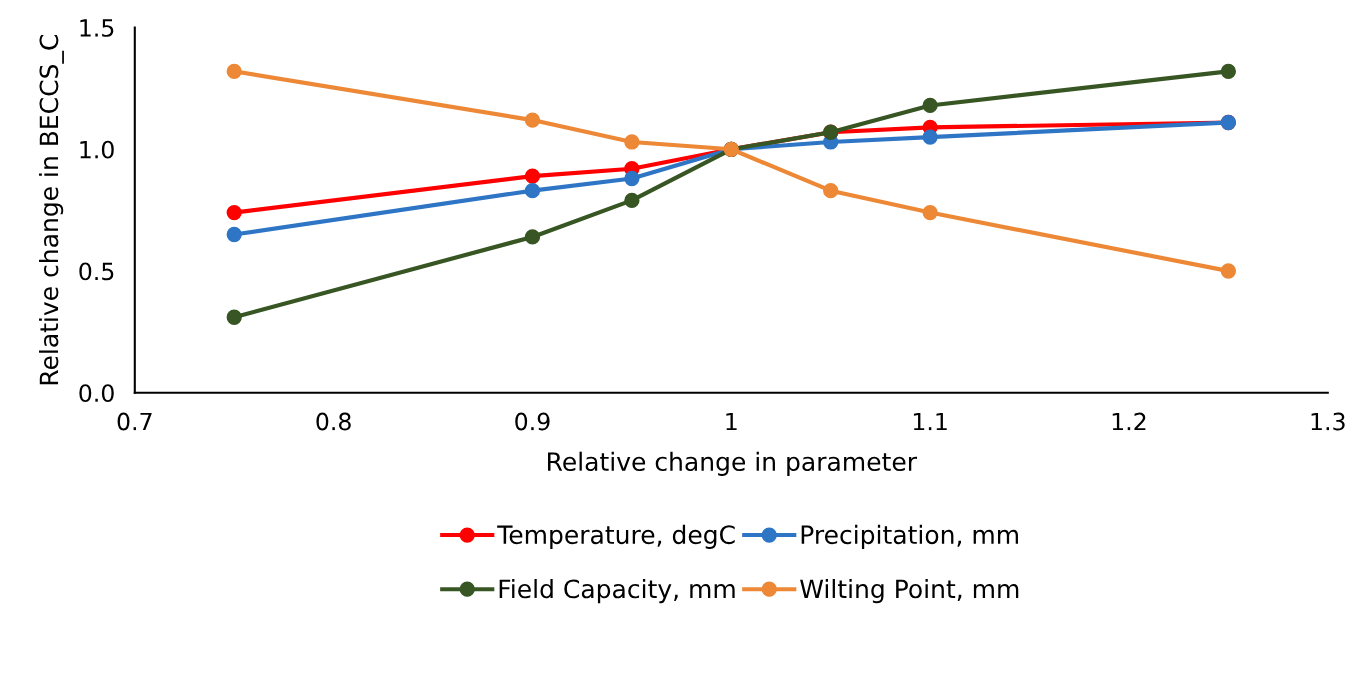 The width and height of the screenshot is (1348, 689). I want to click on legend-label: Wilting Point, mm, so click(909, 591).